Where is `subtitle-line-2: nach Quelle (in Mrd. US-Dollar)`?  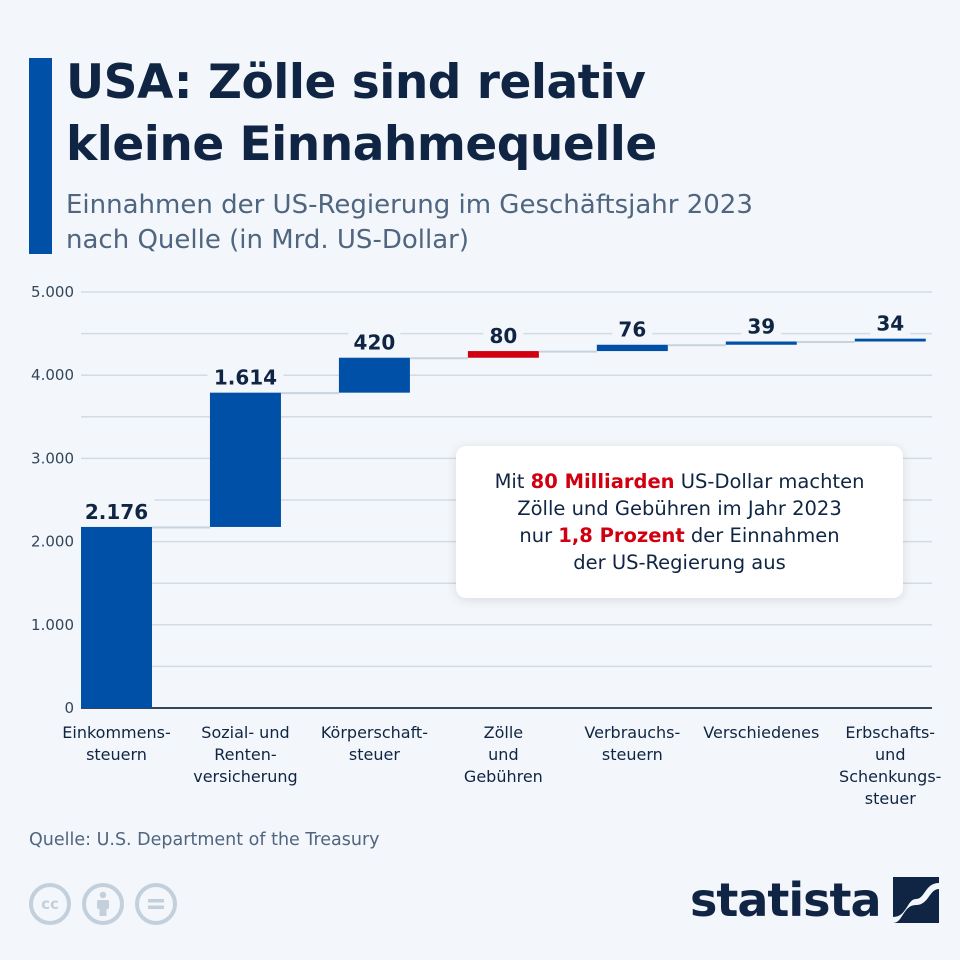
subtitle-line-2: nach Quelle (in Mrd. US-Dollar) is located at coordinates (267, 240).